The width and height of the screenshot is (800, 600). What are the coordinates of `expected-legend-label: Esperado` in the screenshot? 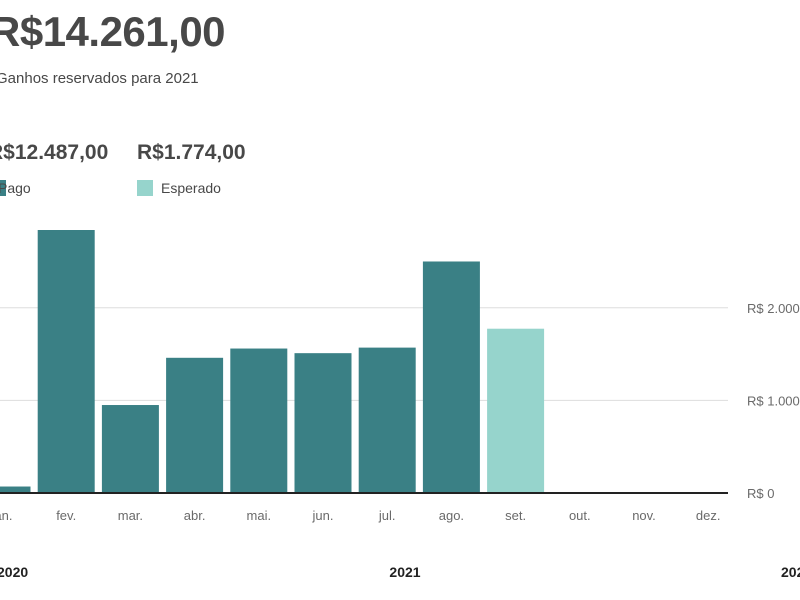 It's located at (191, 188).